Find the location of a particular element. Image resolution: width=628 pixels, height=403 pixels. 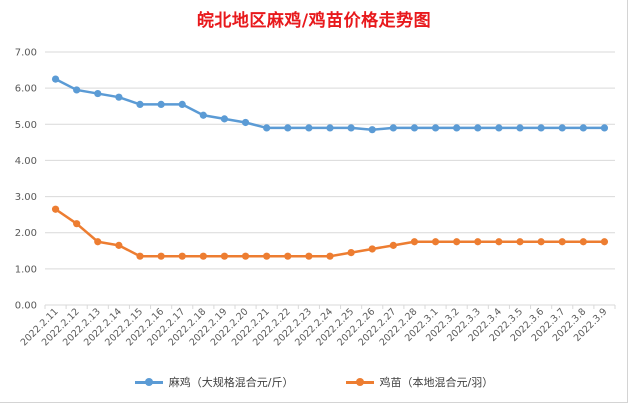

y-tick-label: 6.00 is located at coordinates (26, 89).